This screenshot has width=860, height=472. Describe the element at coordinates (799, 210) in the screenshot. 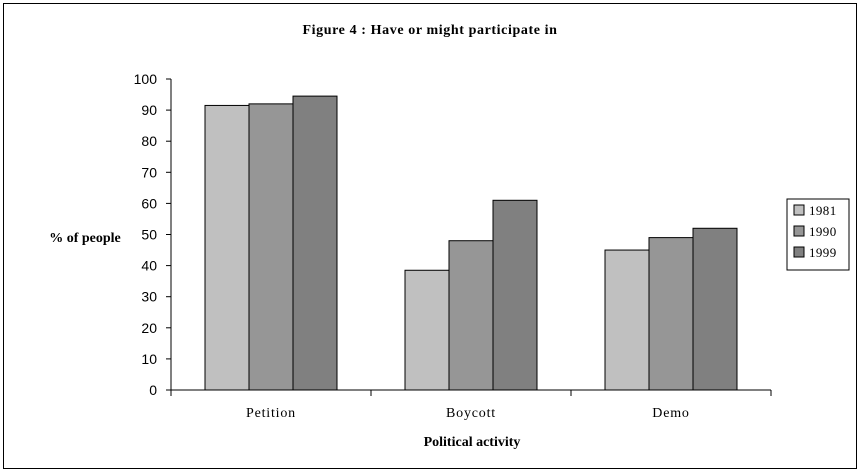

I see `legend-swatch-1981` at that location.